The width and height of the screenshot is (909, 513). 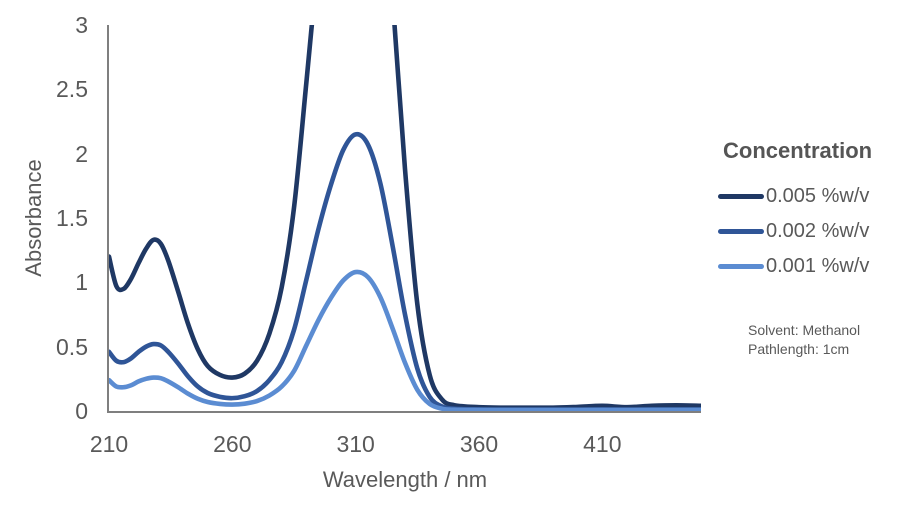 I want to click on y-tick-label-3: 3, so click(x=81, y=25).